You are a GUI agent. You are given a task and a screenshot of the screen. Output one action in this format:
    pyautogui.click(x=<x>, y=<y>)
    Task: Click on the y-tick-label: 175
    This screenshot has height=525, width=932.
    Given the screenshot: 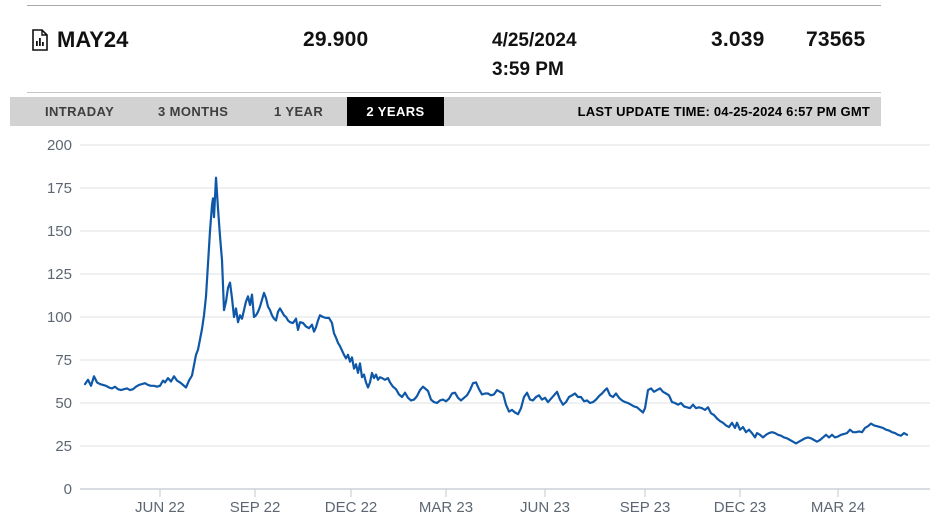 What is the action you would take?
    pyautogui.click(x=59, y=188)
    